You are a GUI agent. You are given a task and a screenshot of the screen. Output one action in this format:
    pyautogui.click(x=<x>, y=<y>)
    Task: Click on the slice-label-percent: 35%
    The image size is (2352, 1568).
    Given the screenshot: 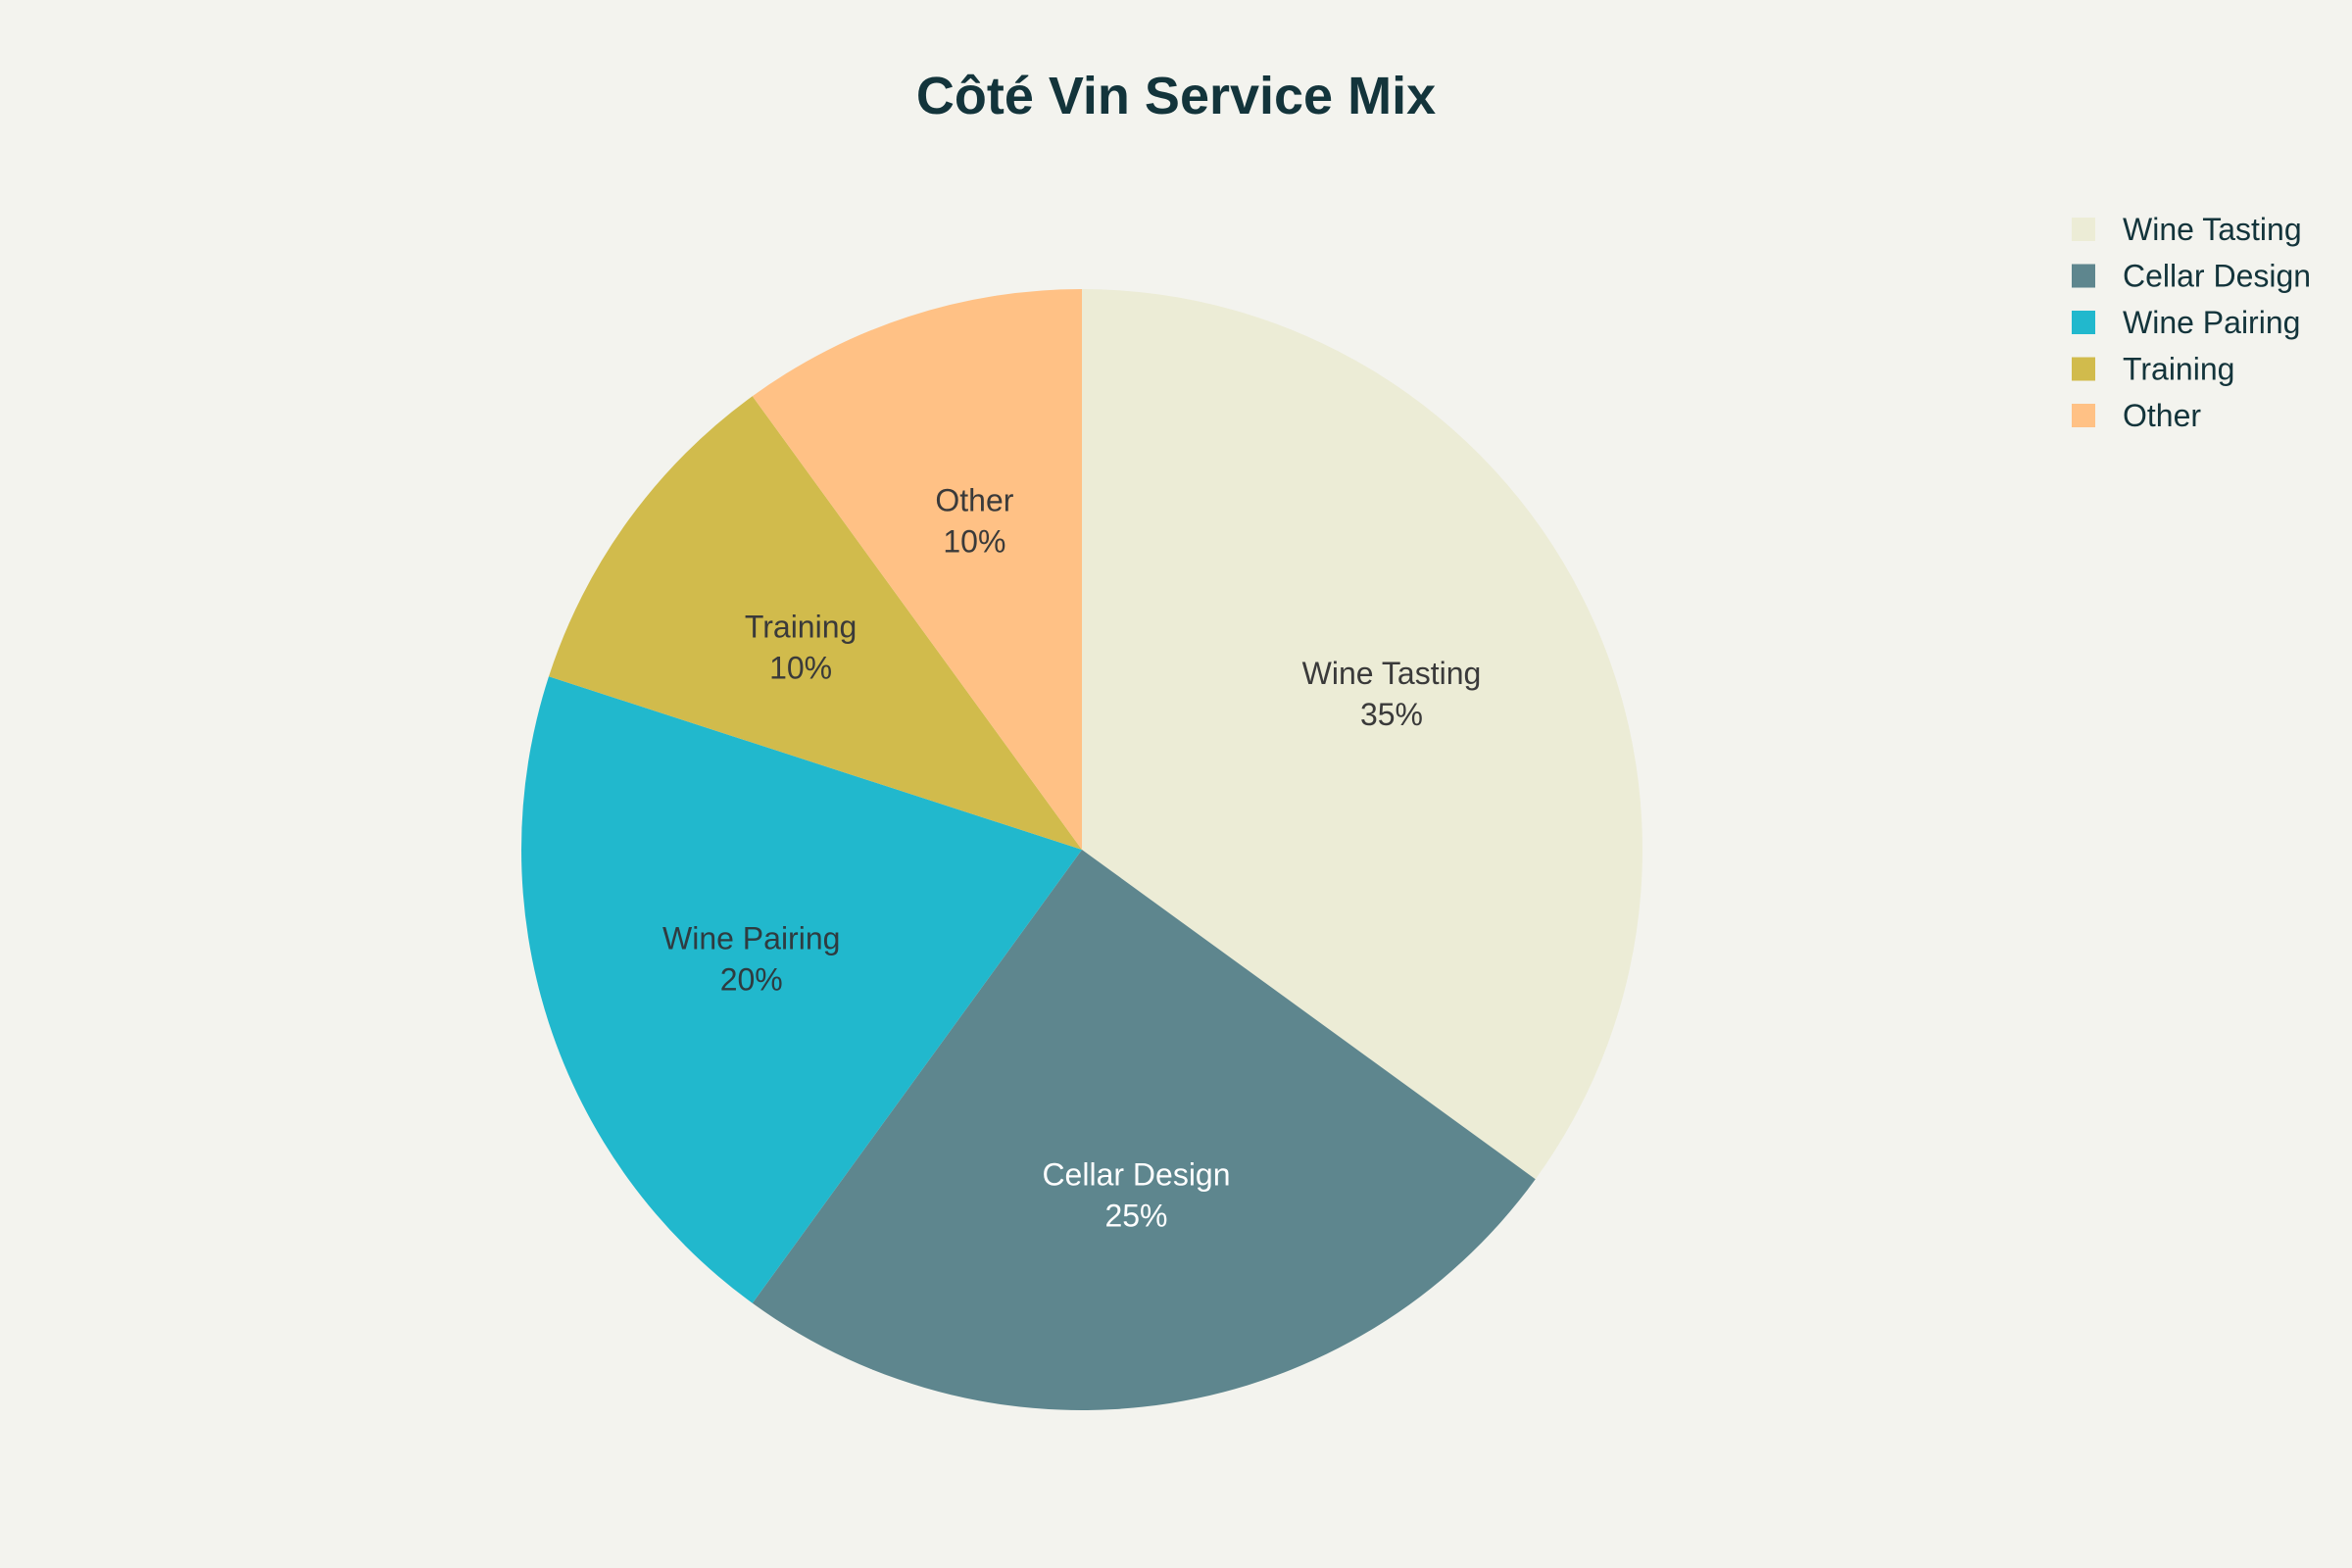 What is the action you would take?
    pyautogui.click(x=1391, y=714)
    